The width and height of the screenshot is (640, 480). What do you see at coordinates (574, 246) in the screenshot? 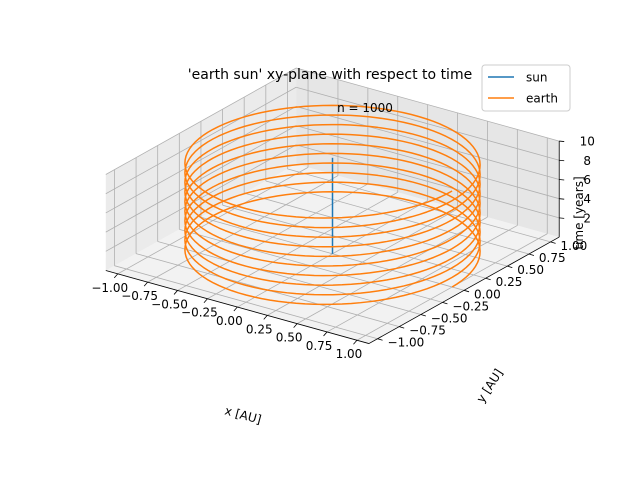
I see `y-tick-label: 1.00` at bounding box center [574, 246].